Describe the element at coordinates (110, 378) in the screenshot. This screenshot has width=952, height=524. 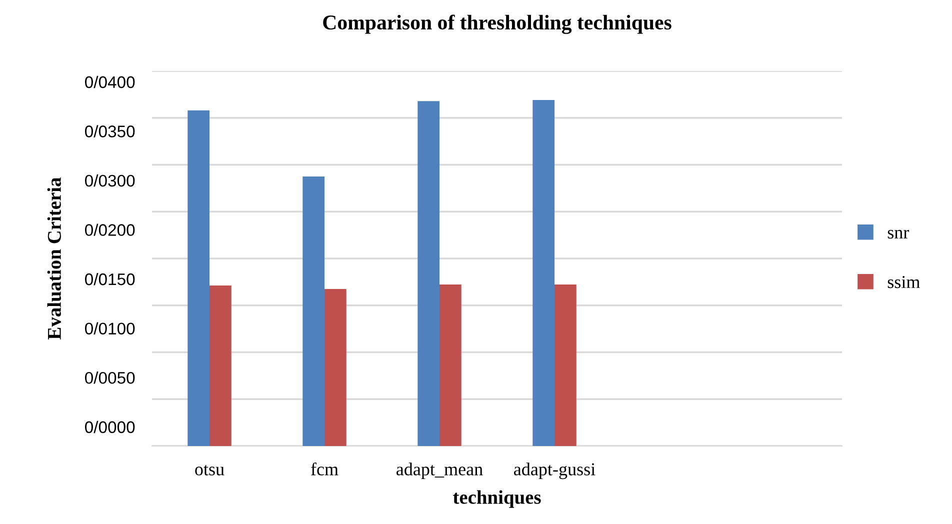
I see `text: 0/0050` at that location.